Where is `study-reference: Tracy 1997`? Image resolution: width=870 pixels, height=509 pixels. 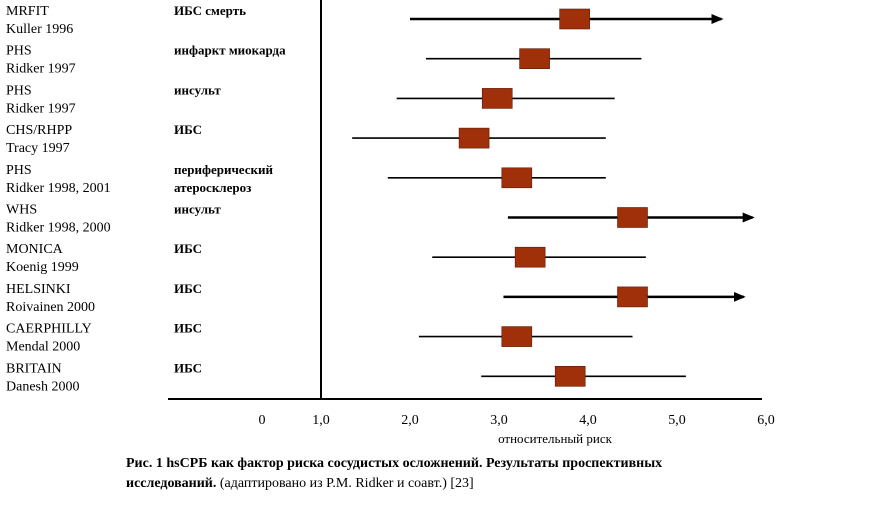 study-reference: Tracy 1997 is located at coordinates (38, 148).